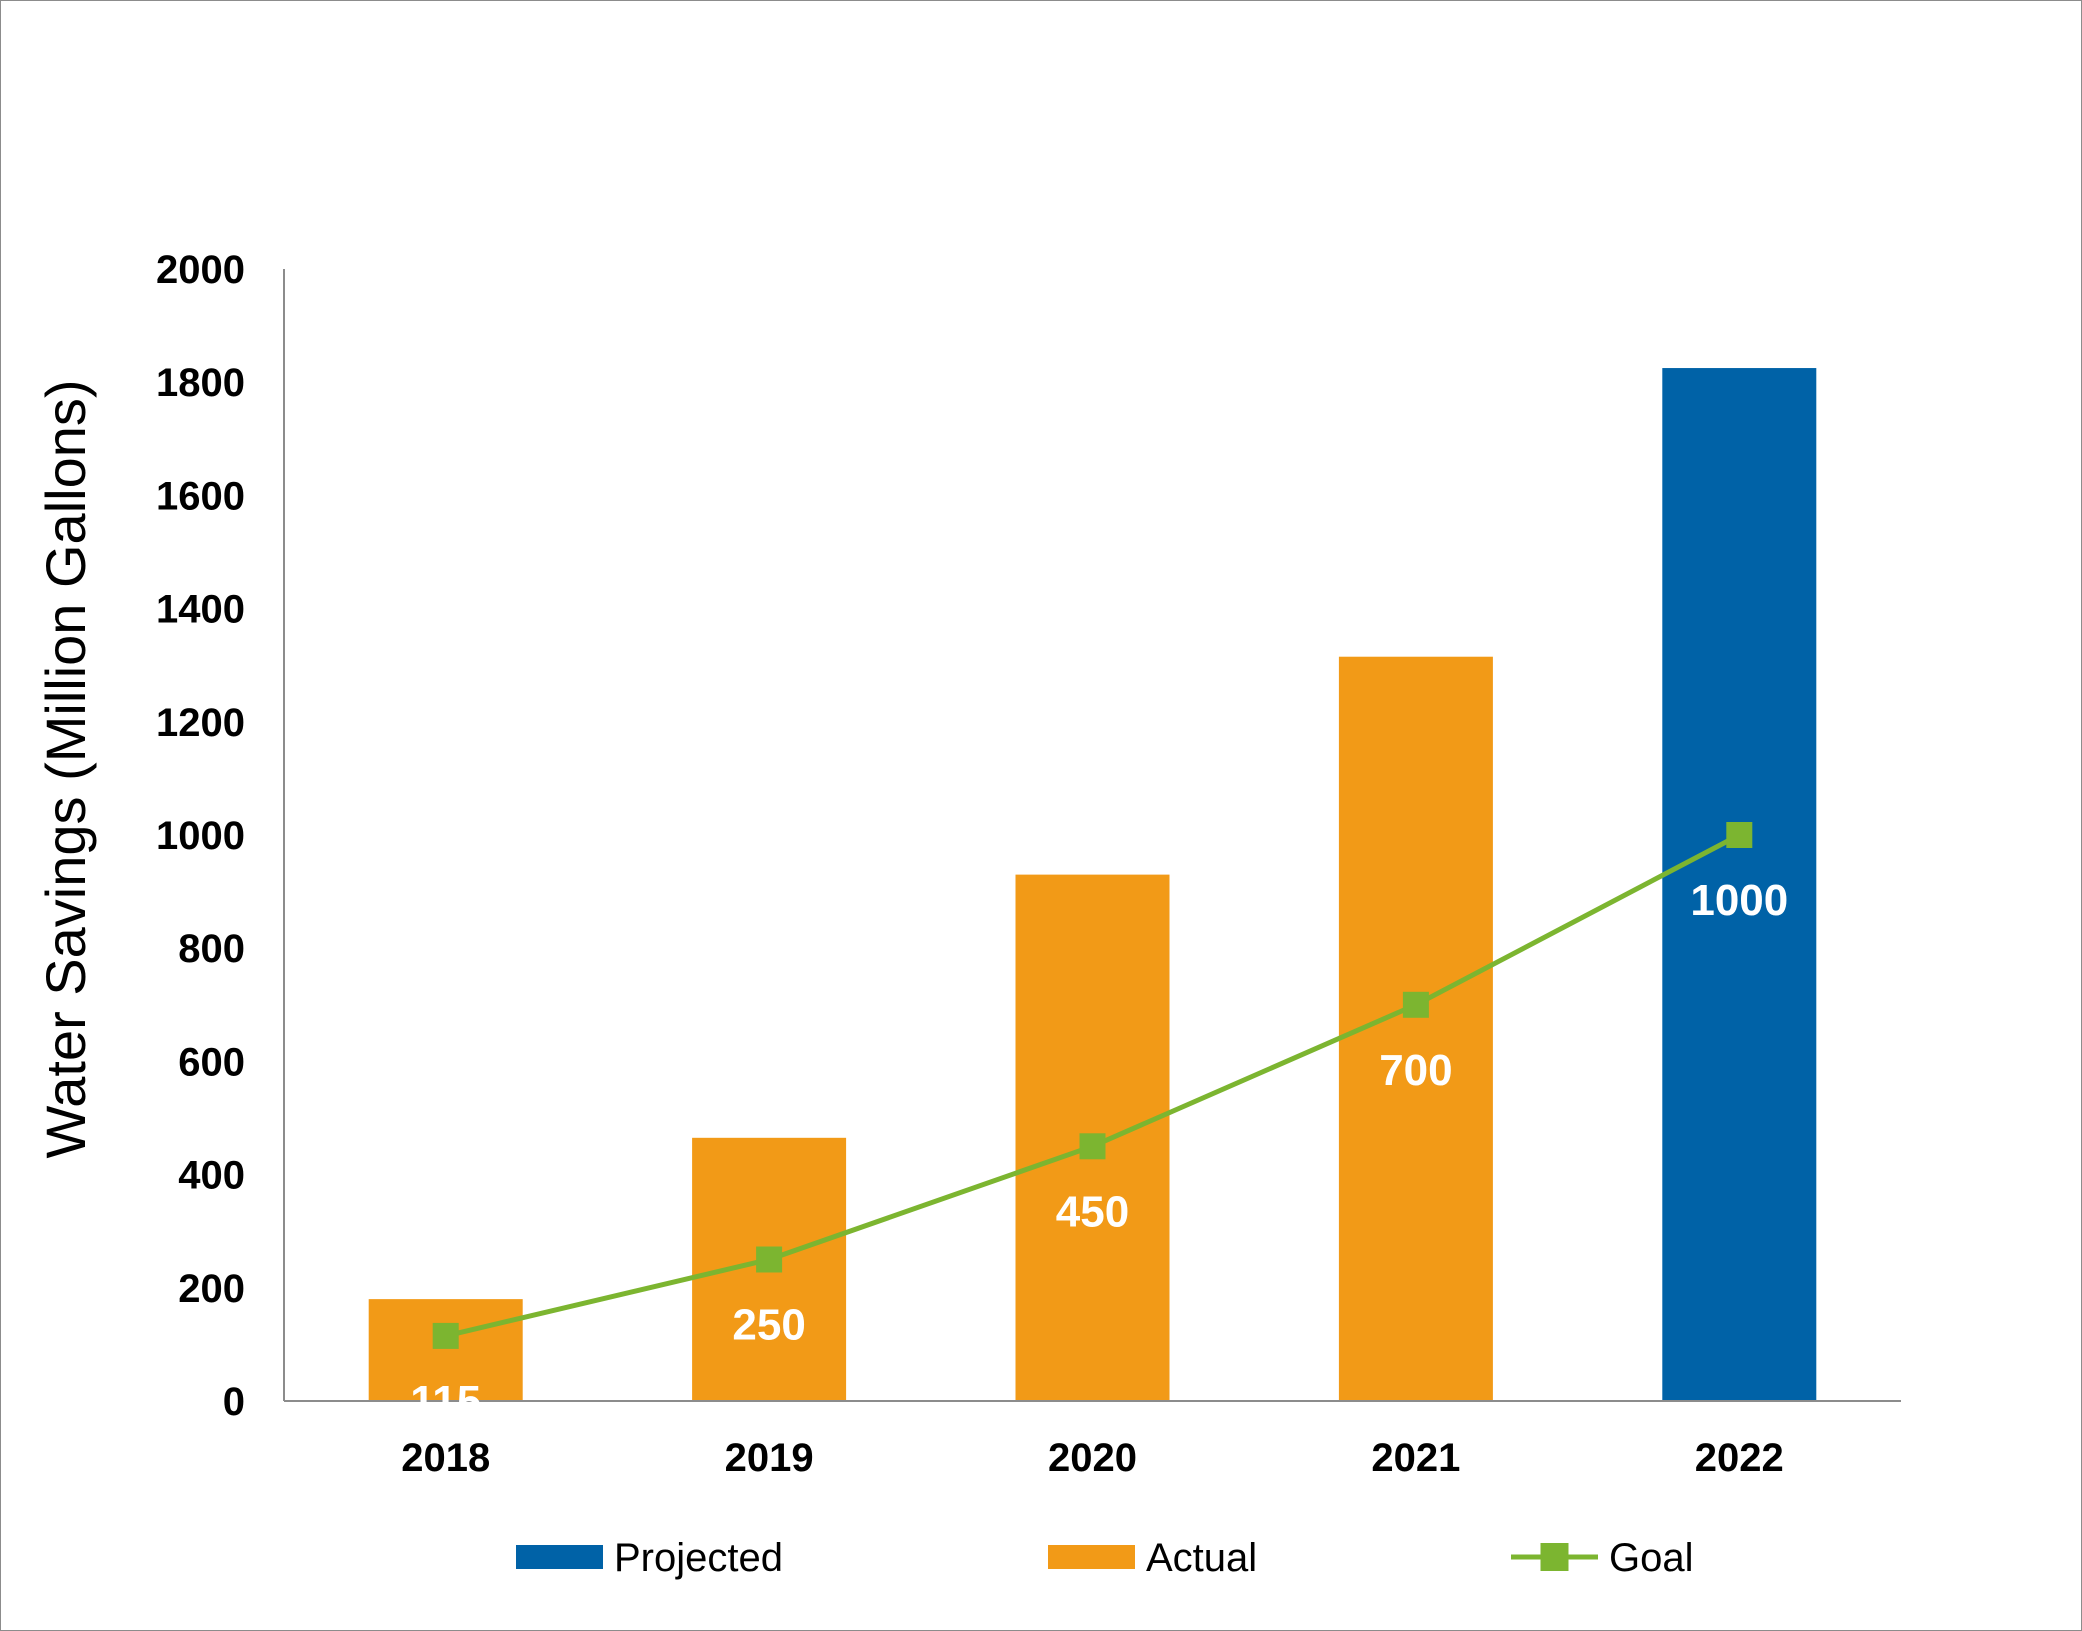 This screenshot has height=1631, width=2082. I want to click on y-tick-label: 200, so click(211, 1289).